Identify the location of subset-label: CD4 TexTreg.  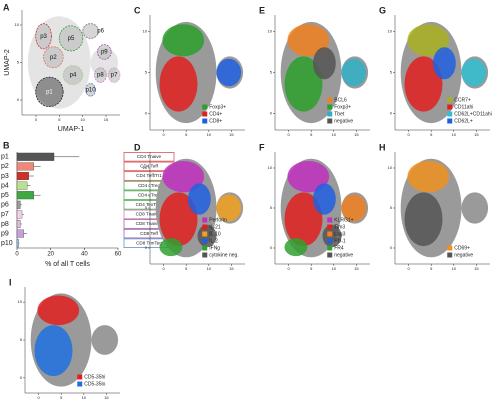
(149, 204).